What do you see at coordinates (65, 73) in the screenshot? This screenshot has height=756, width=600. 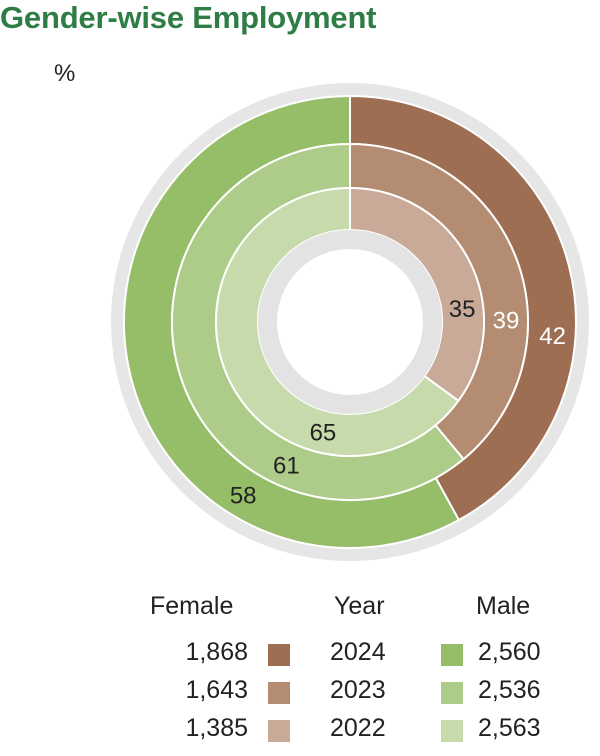 I see `unit-label: %` at bounding box center [65, 73].